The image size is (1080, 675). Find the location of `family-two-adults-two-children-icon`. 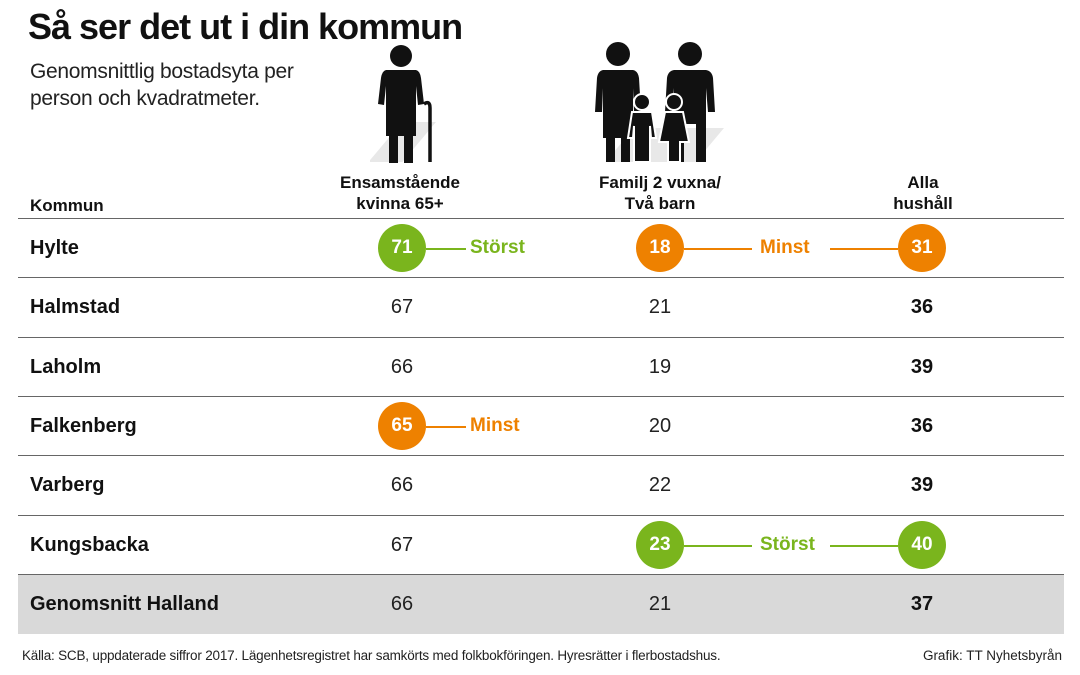

family-two-adults-two-children-icon is located at coordinates (659, 102).